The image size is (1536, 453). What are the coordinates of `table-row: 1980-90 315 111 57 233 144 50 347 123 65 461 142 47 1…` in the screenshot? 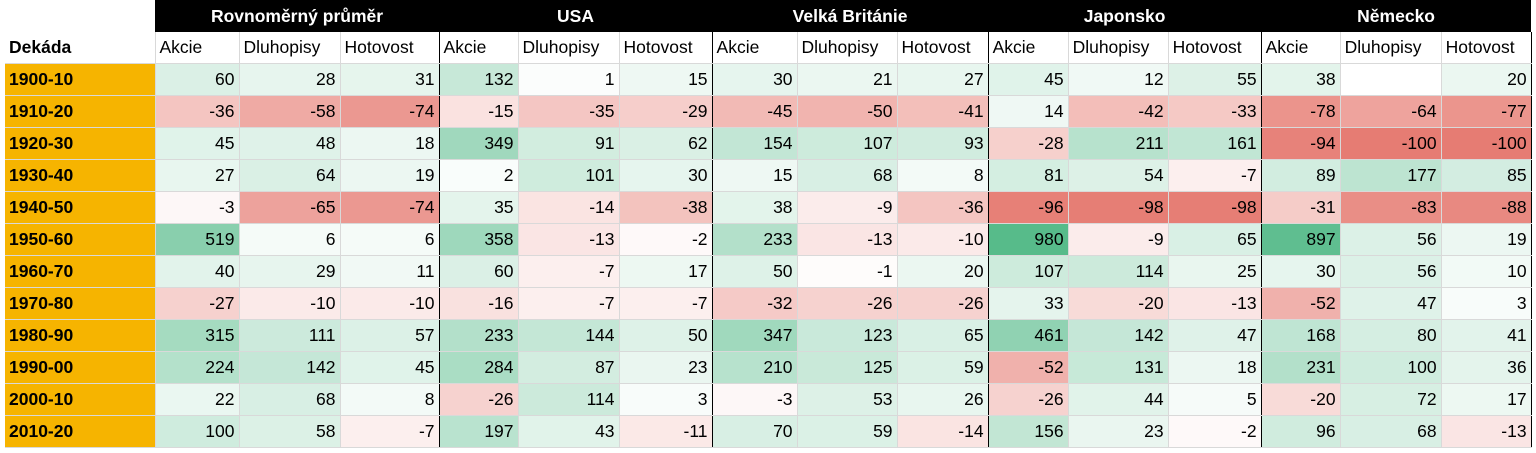 It's located at (768, 335).